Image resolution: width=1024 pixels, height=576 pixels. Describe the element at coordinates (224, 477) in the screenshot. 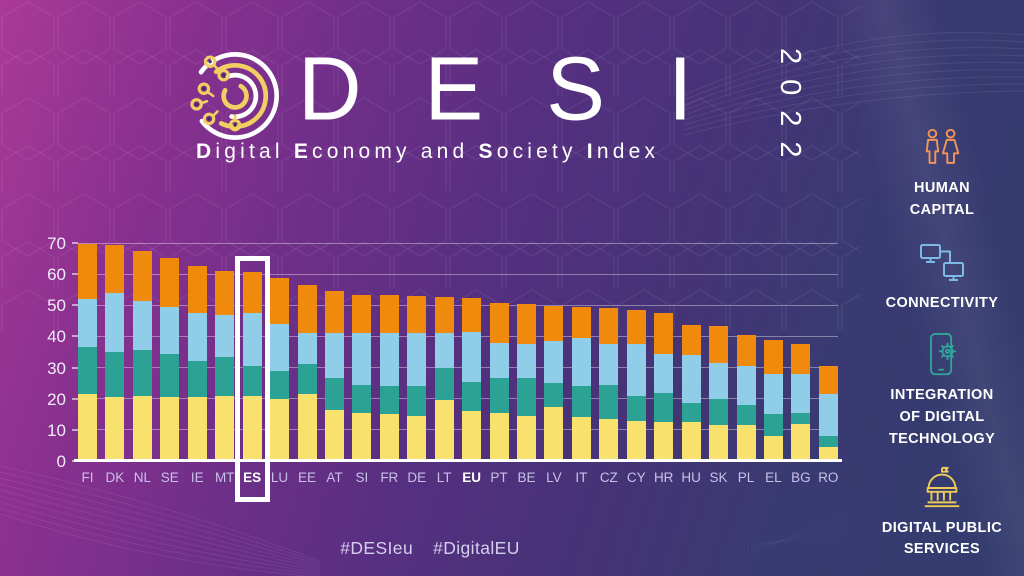

I see `x-tick-label-mt: MT` at that location.